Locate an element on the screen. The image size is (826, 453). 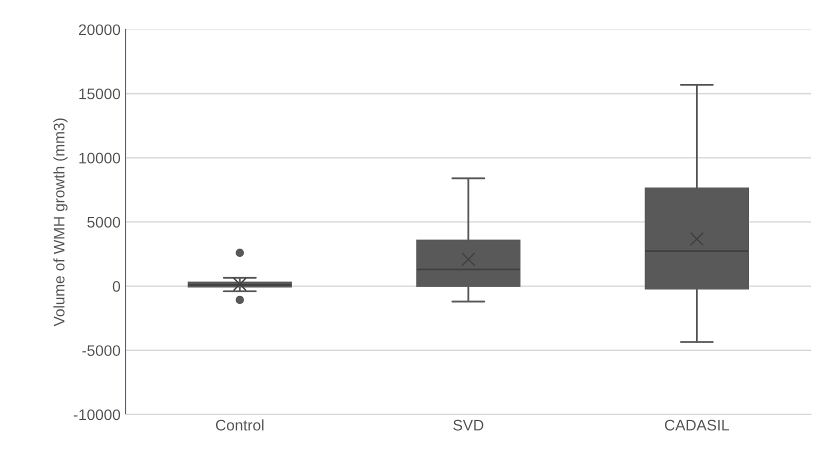
y-tick-label: -5000 is located at coordinates (101, 350).